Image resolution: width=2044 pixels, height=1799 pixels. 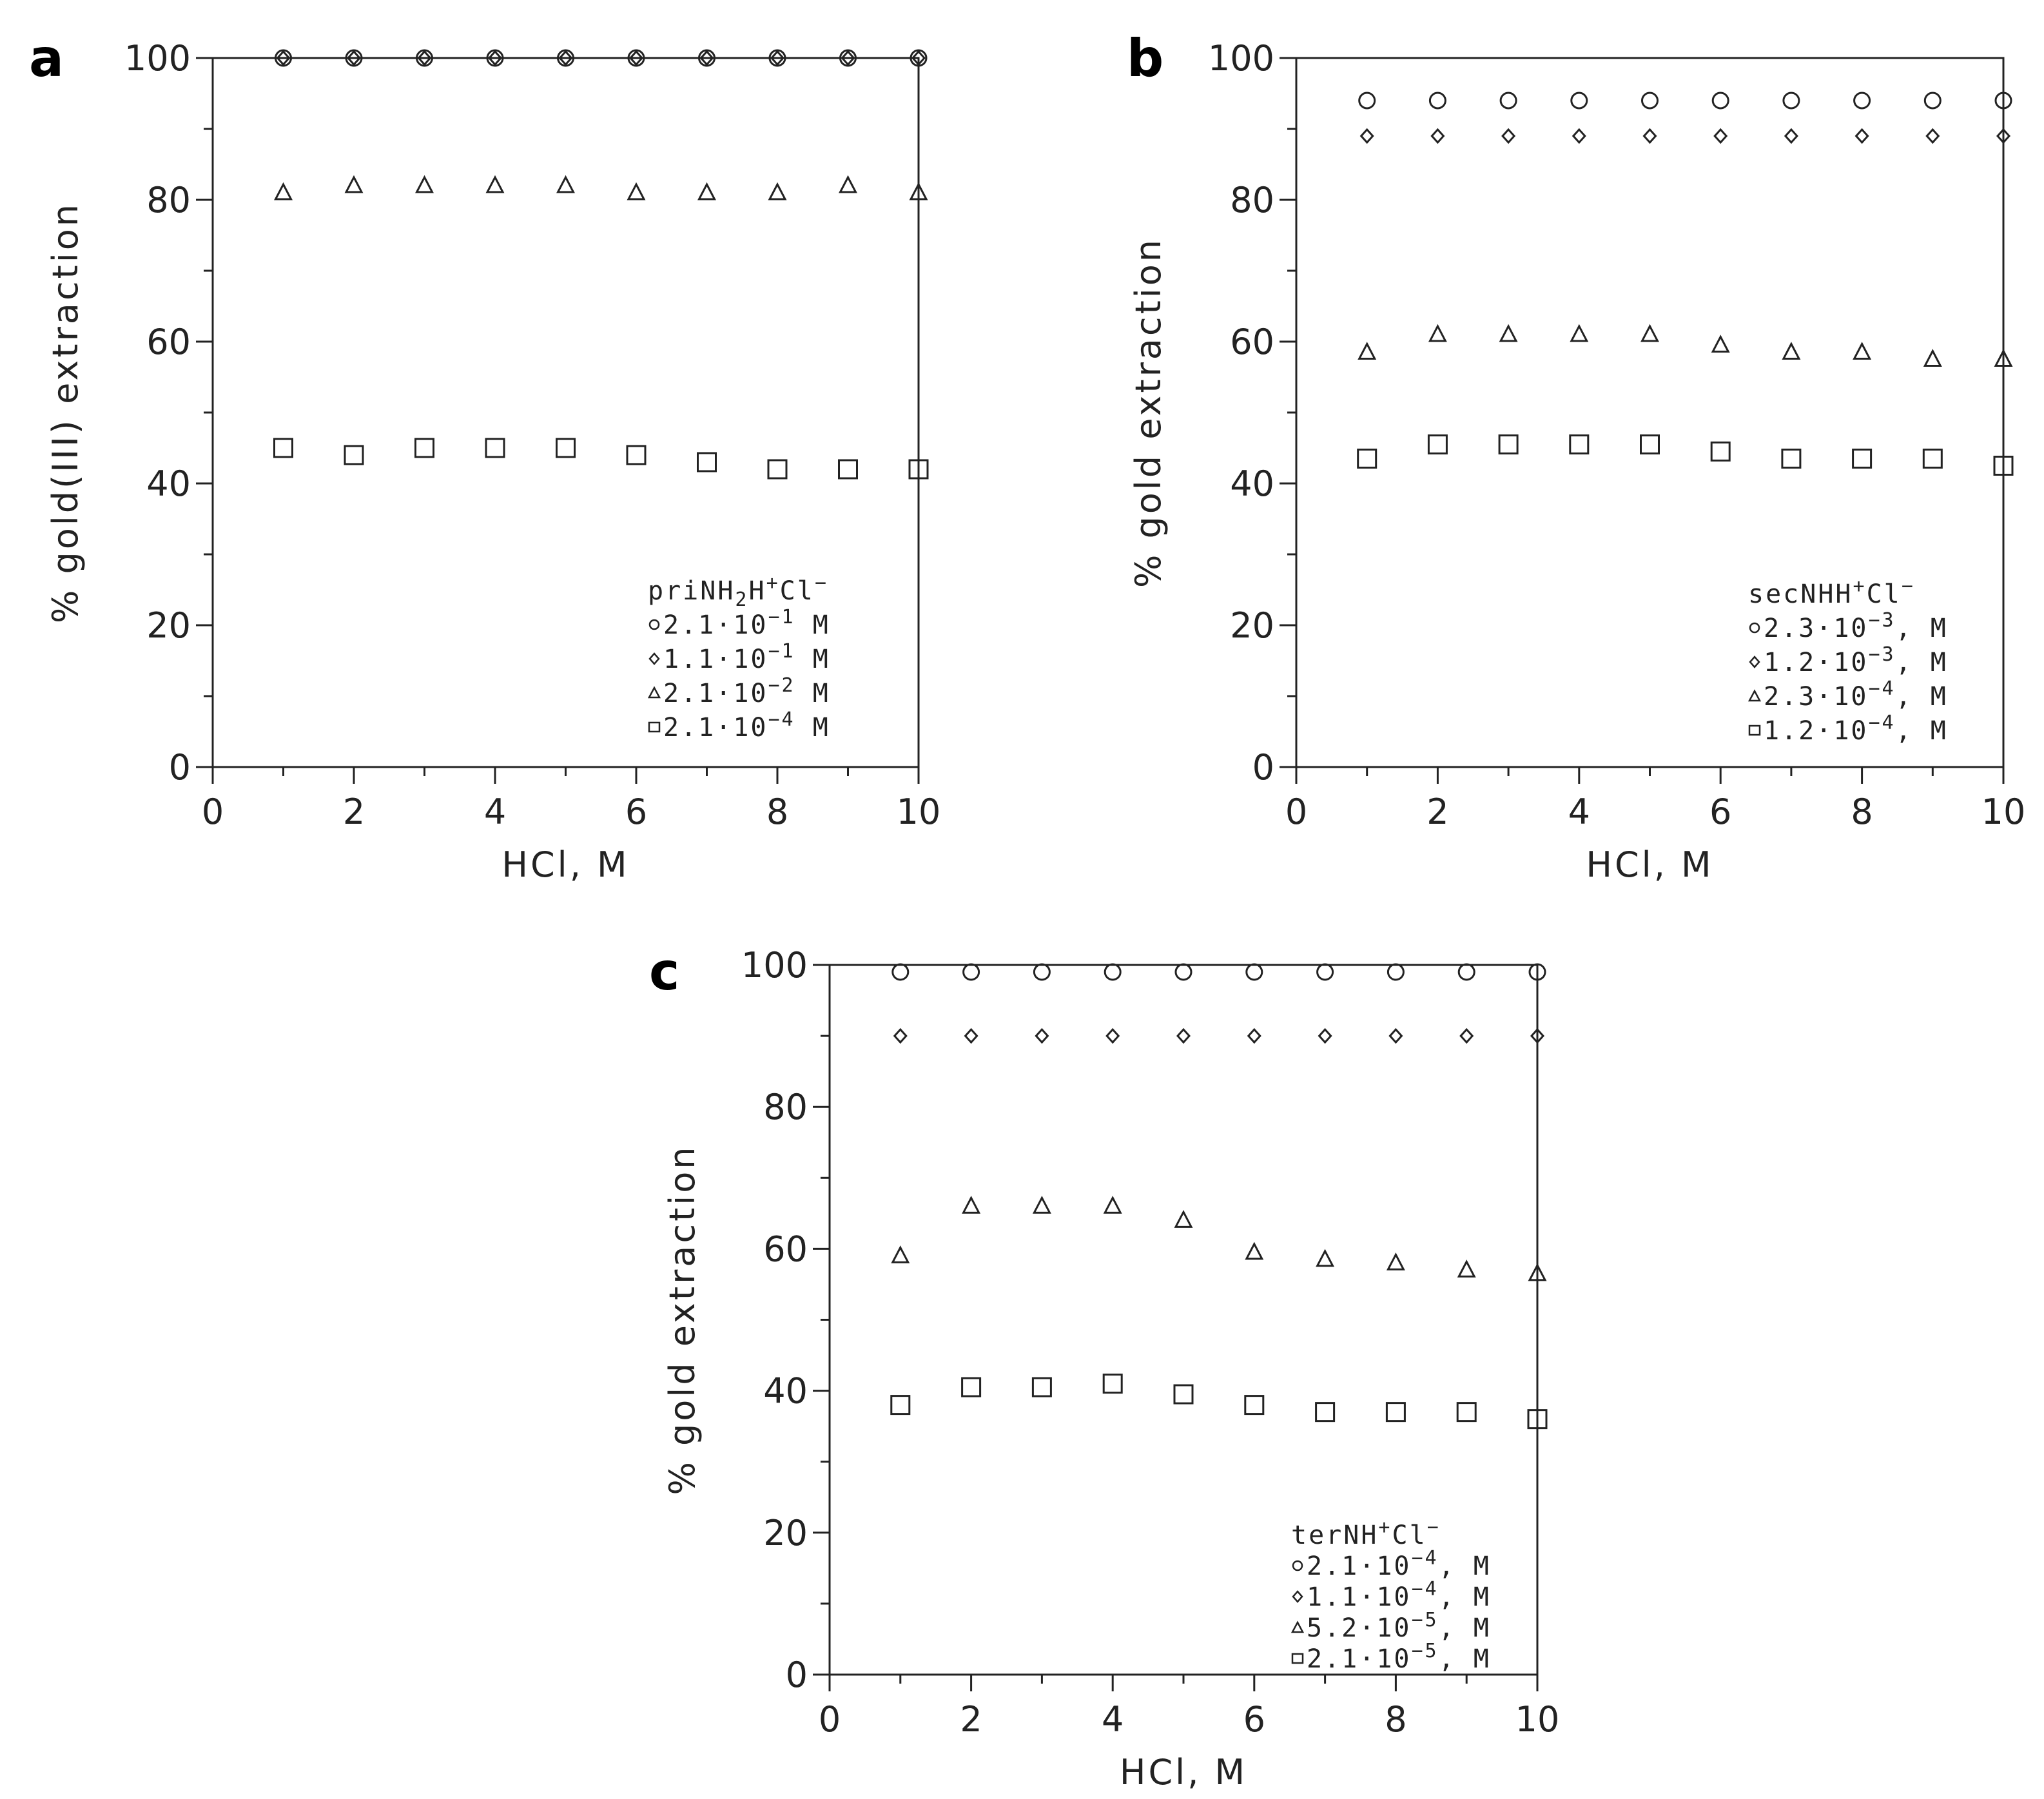 What do you see at coordinates (747, 657) in the screenshot?
I see `legend-entry: 1.1·10−1 M` at bounding box center [747, 657].